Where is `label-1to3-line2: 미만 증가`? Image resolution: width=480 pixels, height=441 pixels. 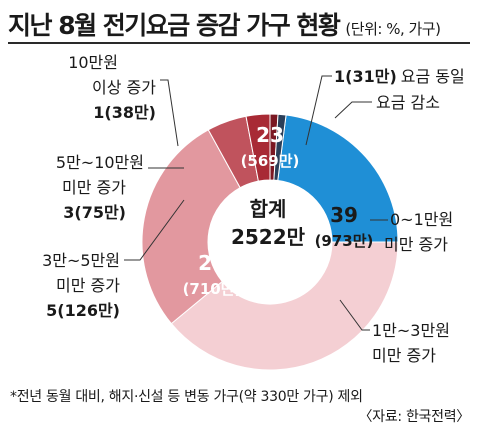 label-1to3-line2: 미만 증가 is located at coordinates (404, 355).